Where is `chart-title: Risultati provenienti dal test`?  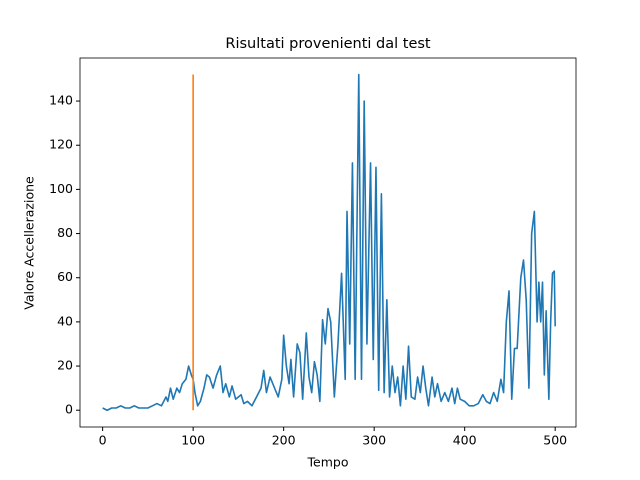 chart-title: Risultati provenienti dal test is located at coordinates (328, 44).